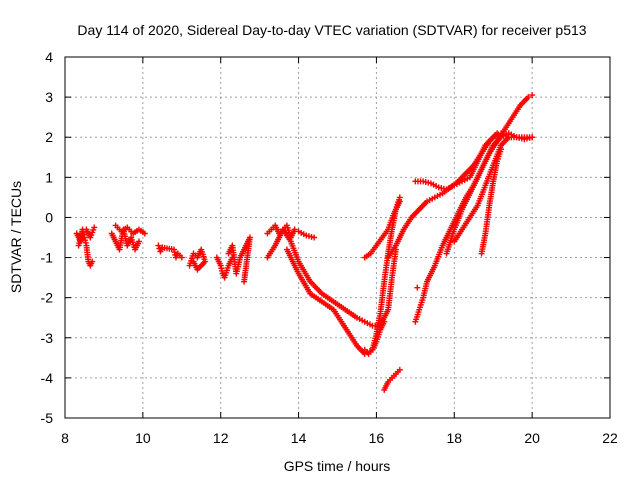 This screenshot has height=480, width=640. What do you see at coordinates (47, 378) in the screenshot?
I see `y-tick-label: -4` at bounding box center [47, 378].